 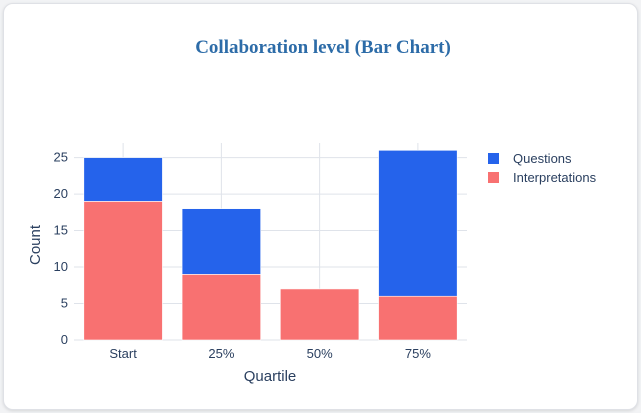 I want to click on x-axis-title: Quartile, so click(x=270, y=376).